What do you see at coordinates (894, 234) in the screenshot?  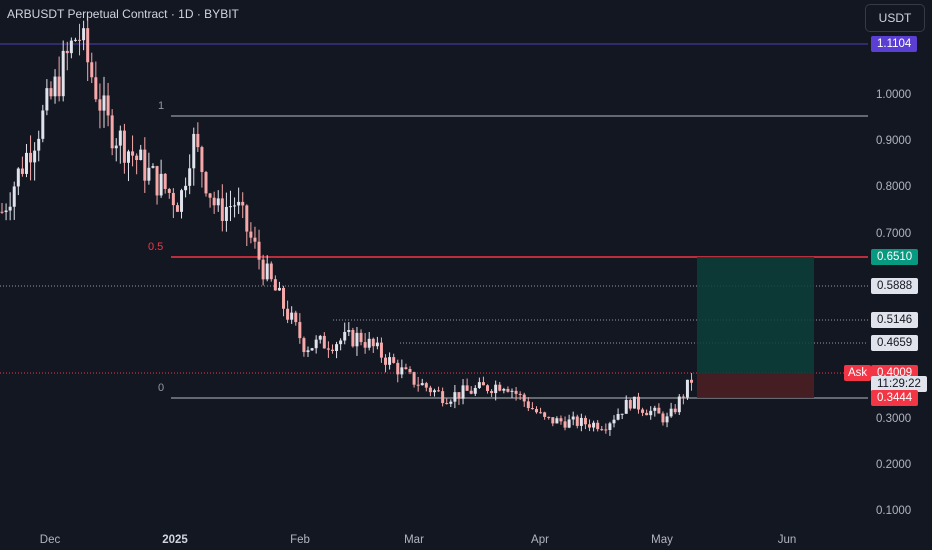 I see `y-tick: 0.7000` at bounding box center [894, 234].